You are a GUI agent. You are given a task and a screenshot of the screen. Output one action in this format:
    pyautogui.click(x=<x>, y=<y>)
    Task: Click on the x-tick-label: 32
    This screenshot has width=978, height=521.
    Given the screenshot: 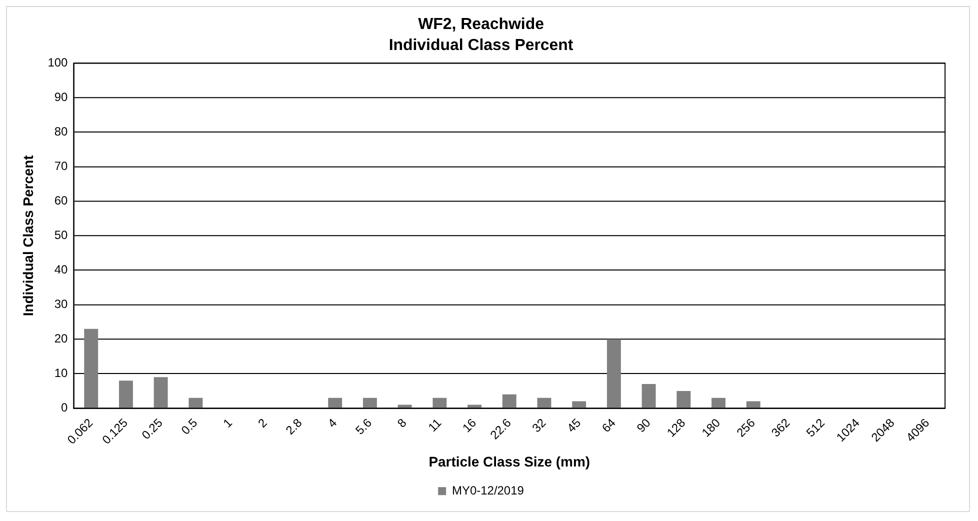 What is the action you would take?
    pyautogui.click(x=539, y=426)
    